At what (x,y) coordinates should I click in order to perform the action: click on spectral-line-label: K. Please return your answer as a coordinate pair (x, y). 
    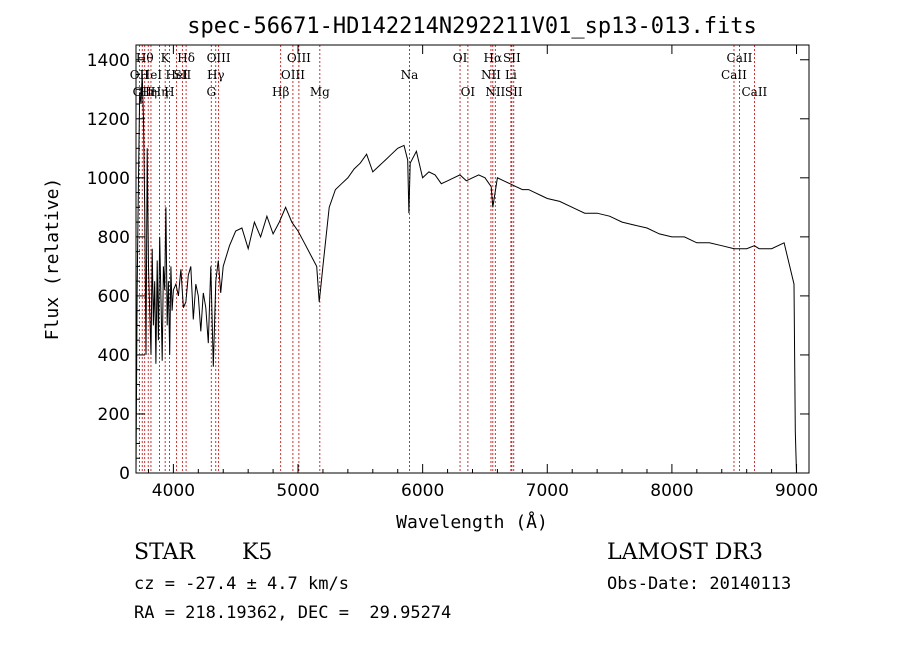
    Looking at the image, I should click on (166, 58).